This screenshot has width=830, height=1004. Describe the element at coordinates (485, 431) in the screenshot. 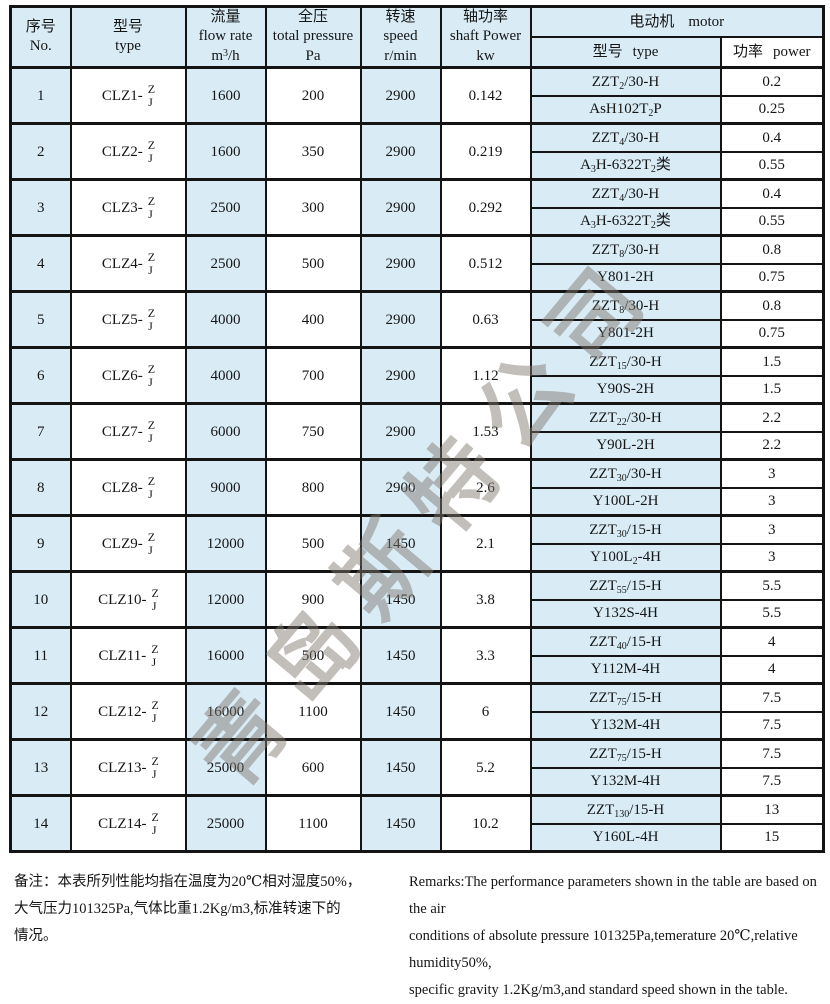

I see `cell-shaft-power: 1.53` at that location.